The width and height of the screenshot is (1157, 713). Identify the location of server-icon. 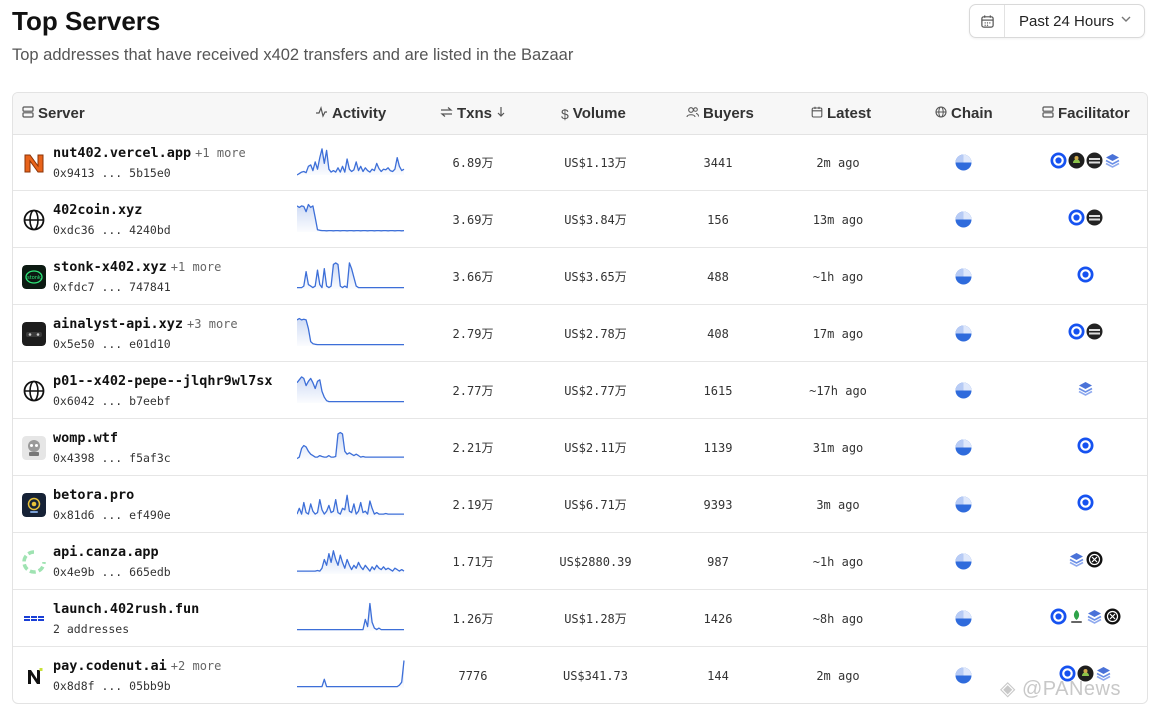
(28, 113).